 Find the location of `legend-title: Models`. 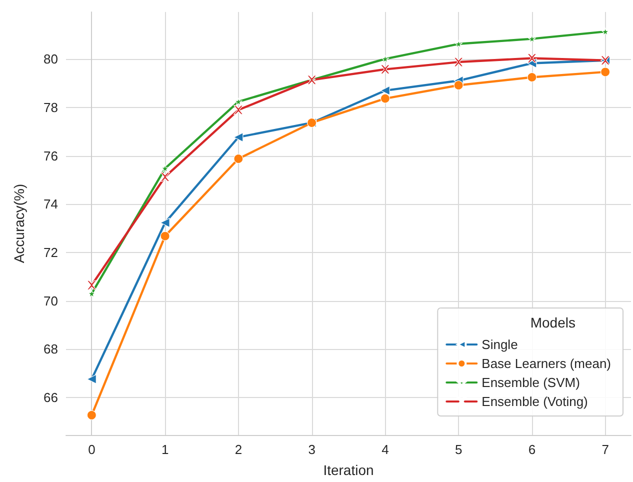

legend-title: Models is located at coordinates (553, 322).